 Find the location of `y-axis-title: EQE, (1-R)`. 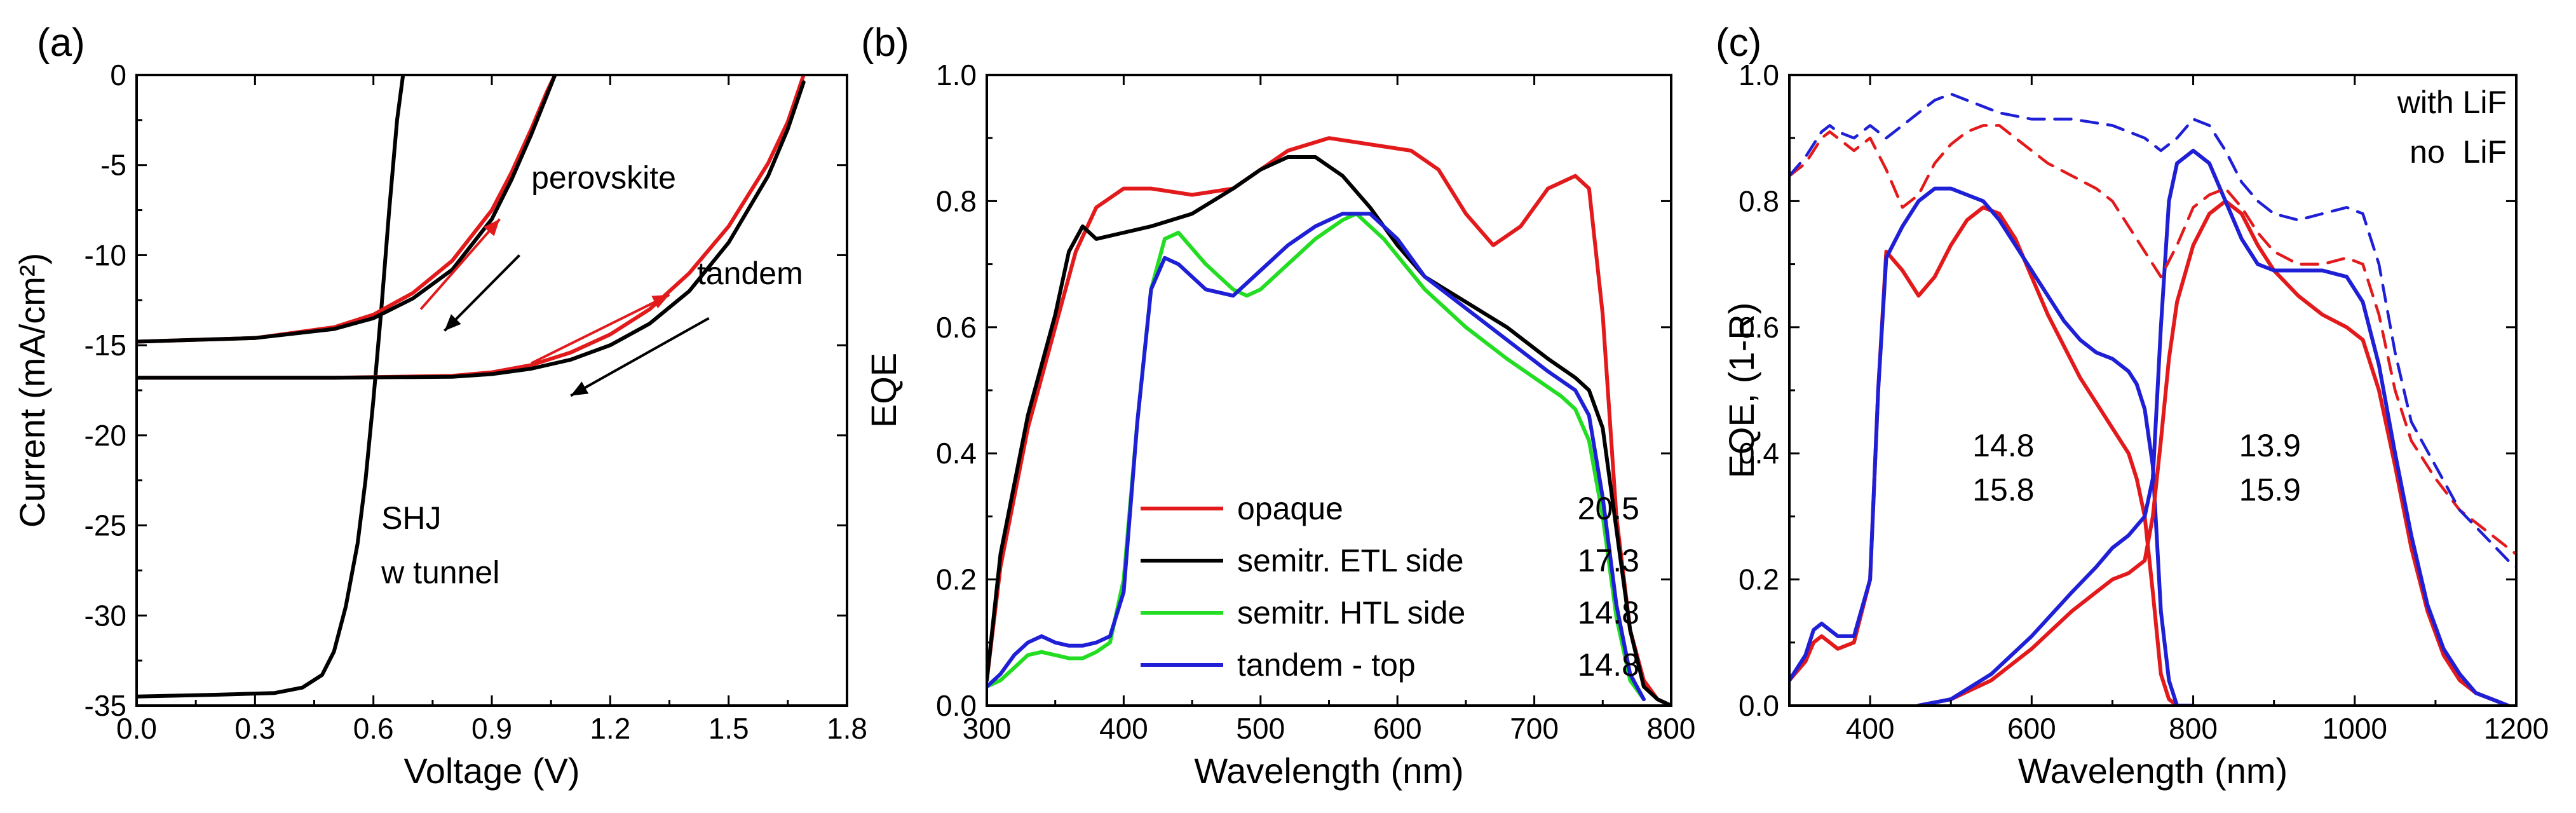

y-axis-title: EQE, (1-R) is located at coordinates (1741, 391).